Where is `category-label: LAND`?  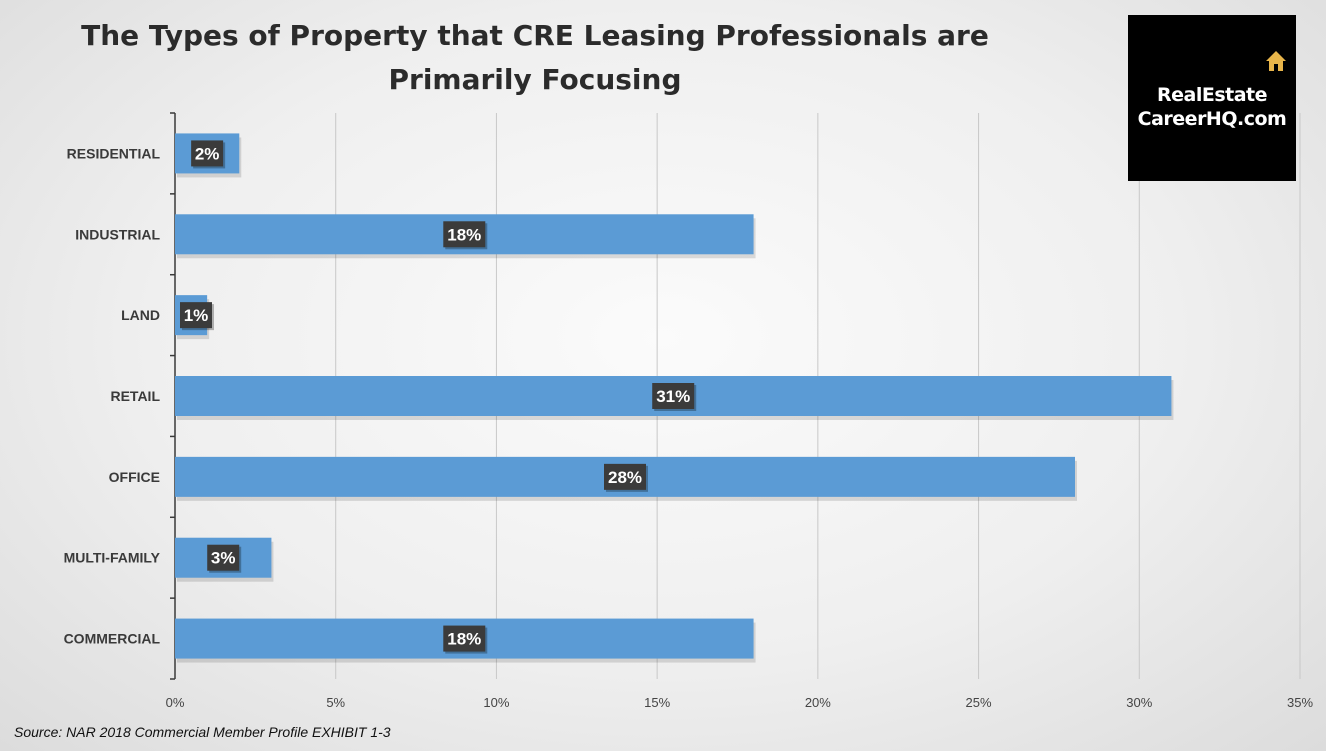 category-label: LAND is located at coordinates (140, 315).